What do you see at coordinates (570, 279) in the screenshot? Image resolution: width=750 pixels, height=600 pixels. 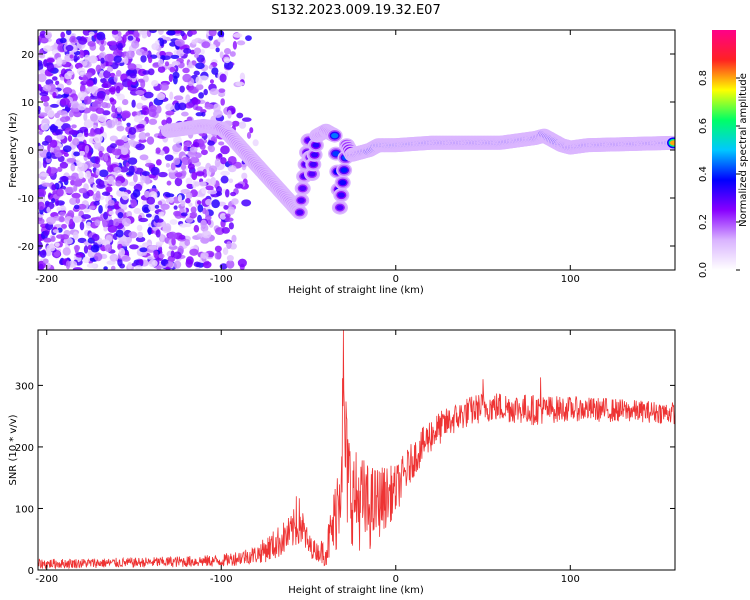 I see `spectrogram-x-tick-label: 100` at bounding box center [570, 279].